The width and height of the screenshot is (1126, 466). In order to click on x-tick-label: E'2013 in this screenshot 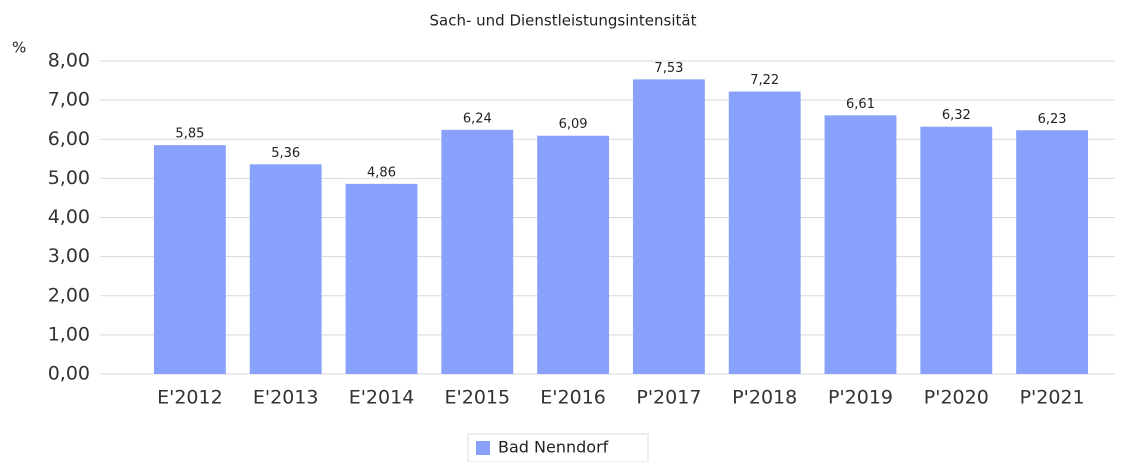, I will do `click(286, 398)`.